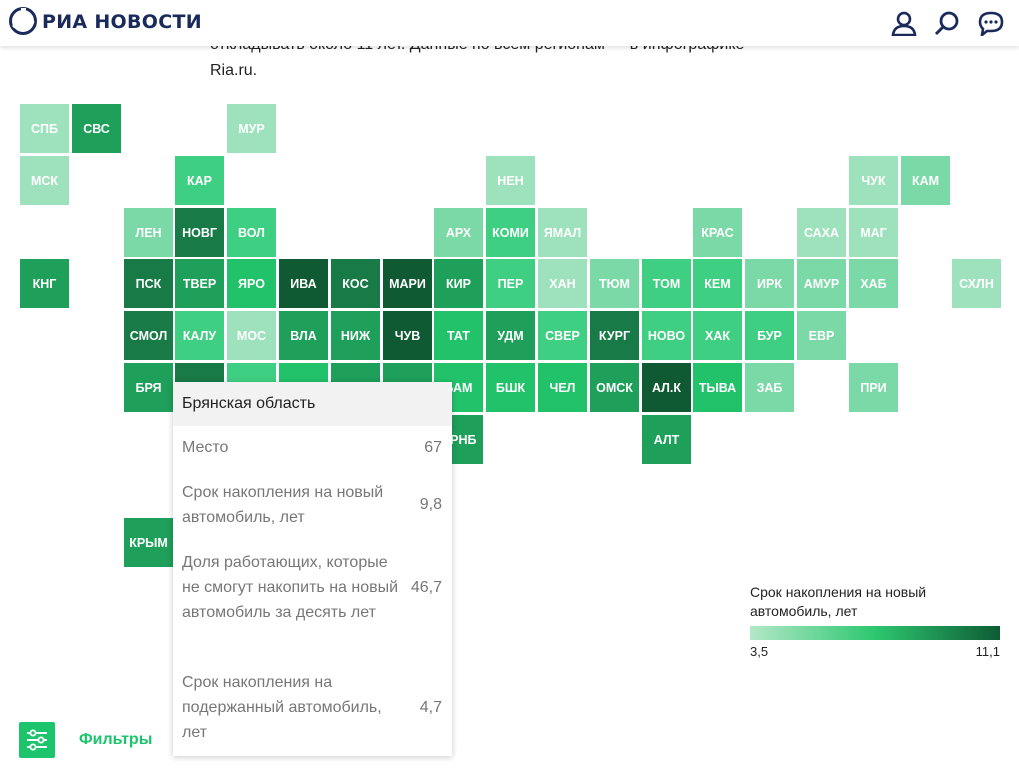  I want to click on chat-icon, so click(991, 23).